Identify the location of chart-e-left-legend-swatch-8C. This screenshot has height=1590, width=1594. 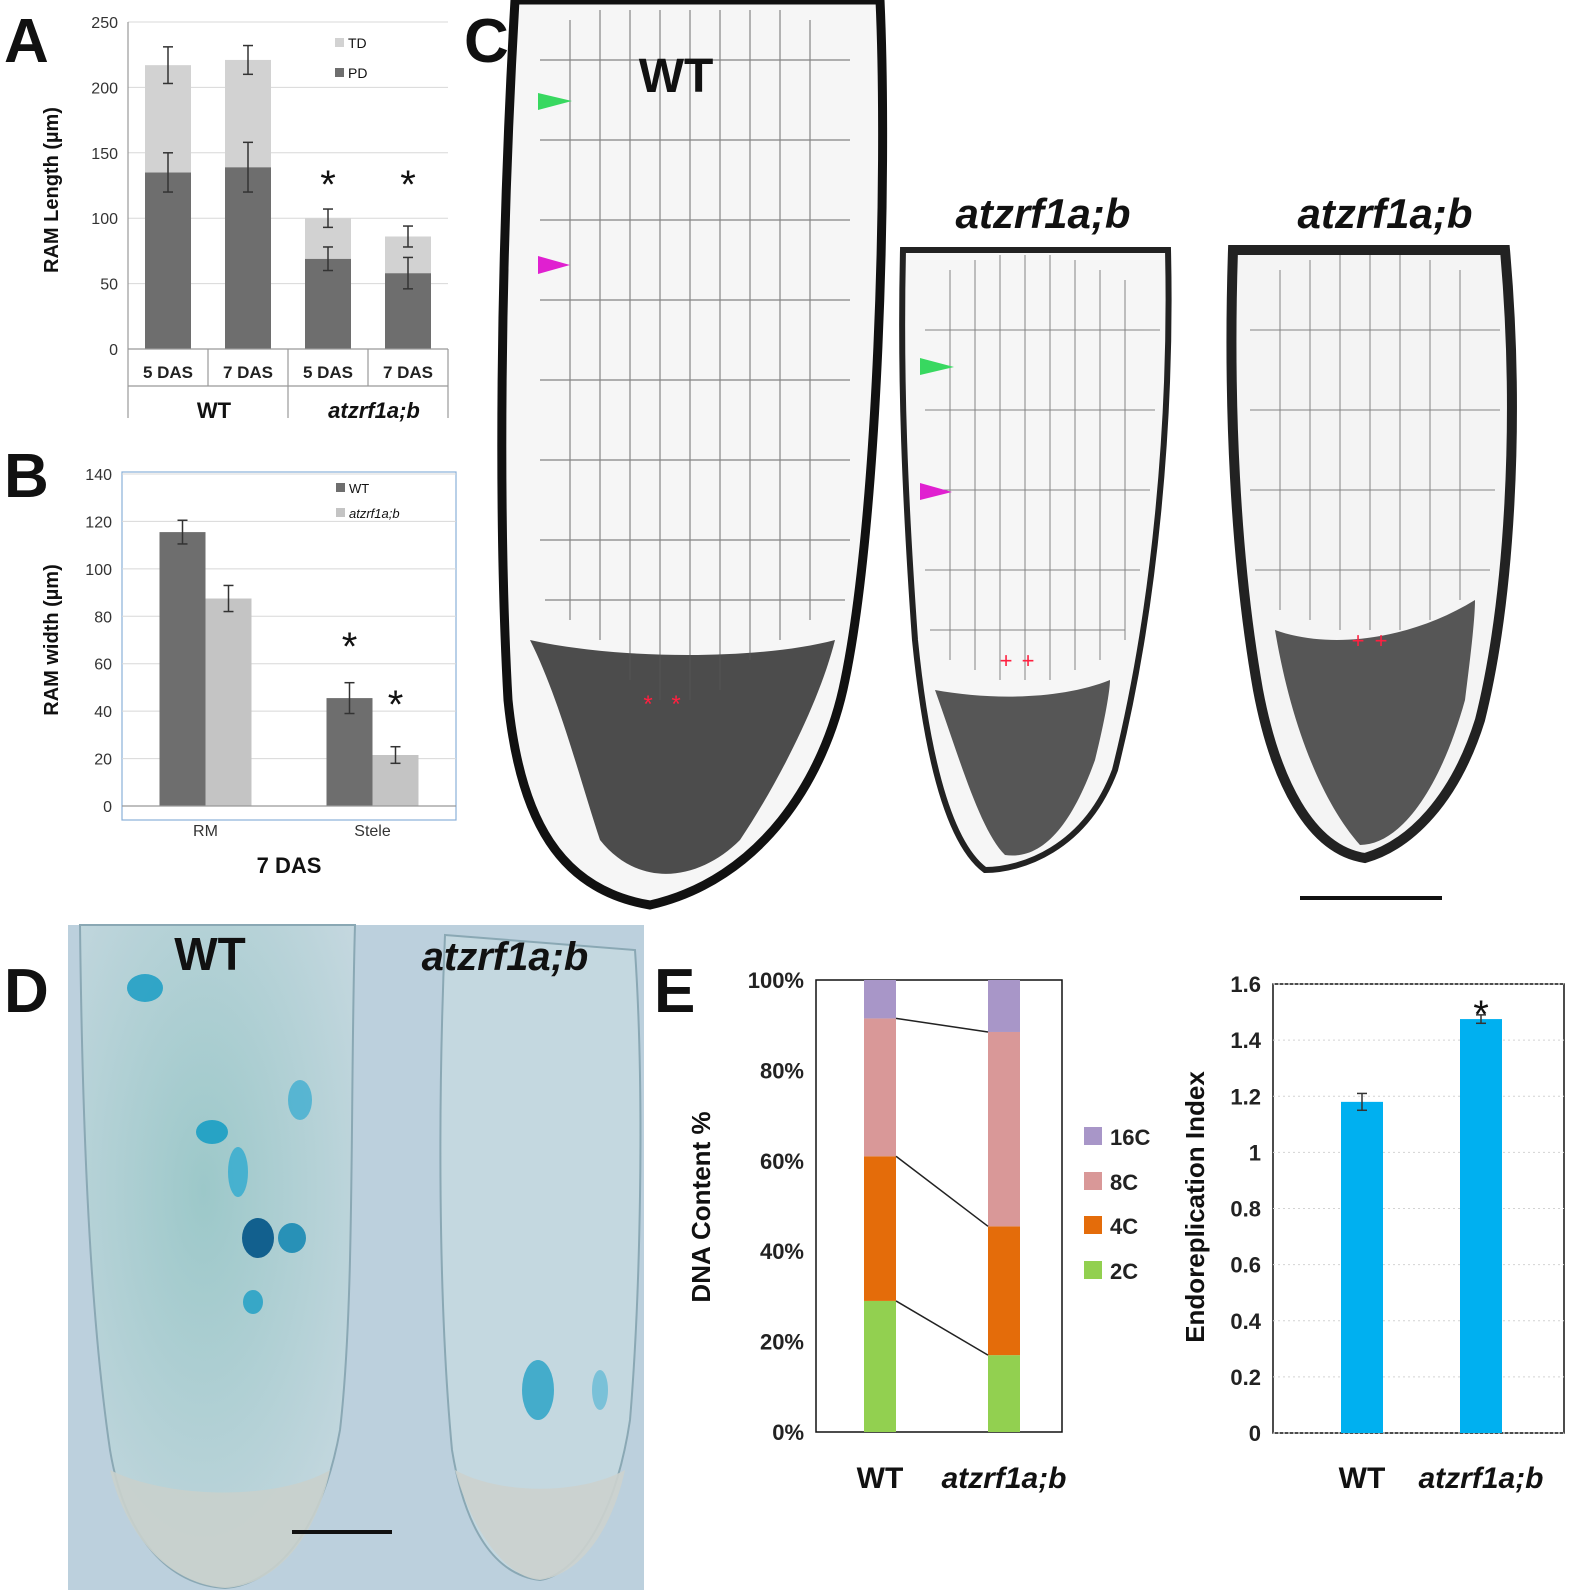
(1093, 1181).